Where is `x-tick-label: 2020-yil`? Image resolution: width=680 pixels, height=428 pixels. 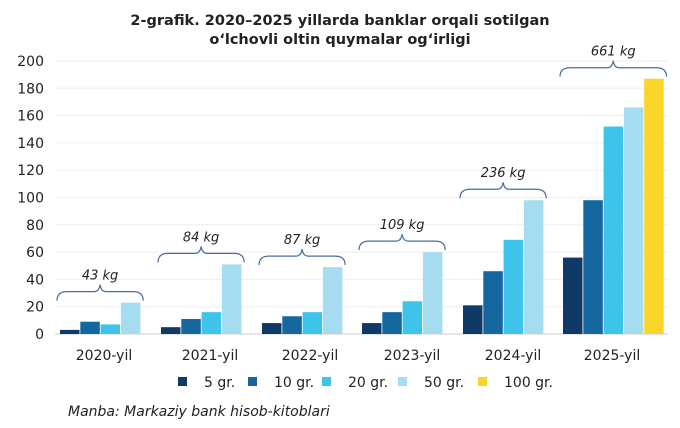 x-tick-label: 2020-yil is located at coordinates (104, 356).